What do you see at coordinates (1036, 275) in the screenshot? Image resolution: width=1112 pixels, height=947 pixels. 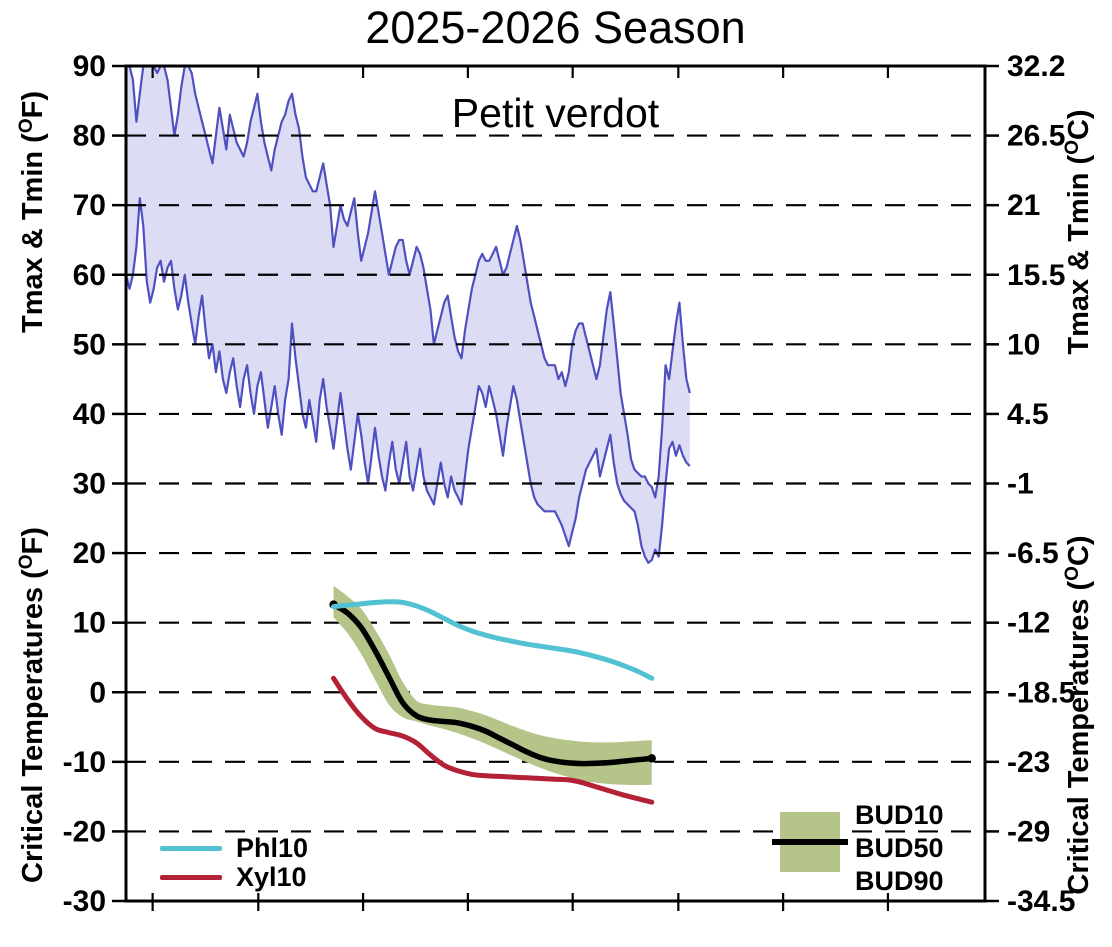 I see `right-tick-label: 15.5` at bounding box center [1036, 275].